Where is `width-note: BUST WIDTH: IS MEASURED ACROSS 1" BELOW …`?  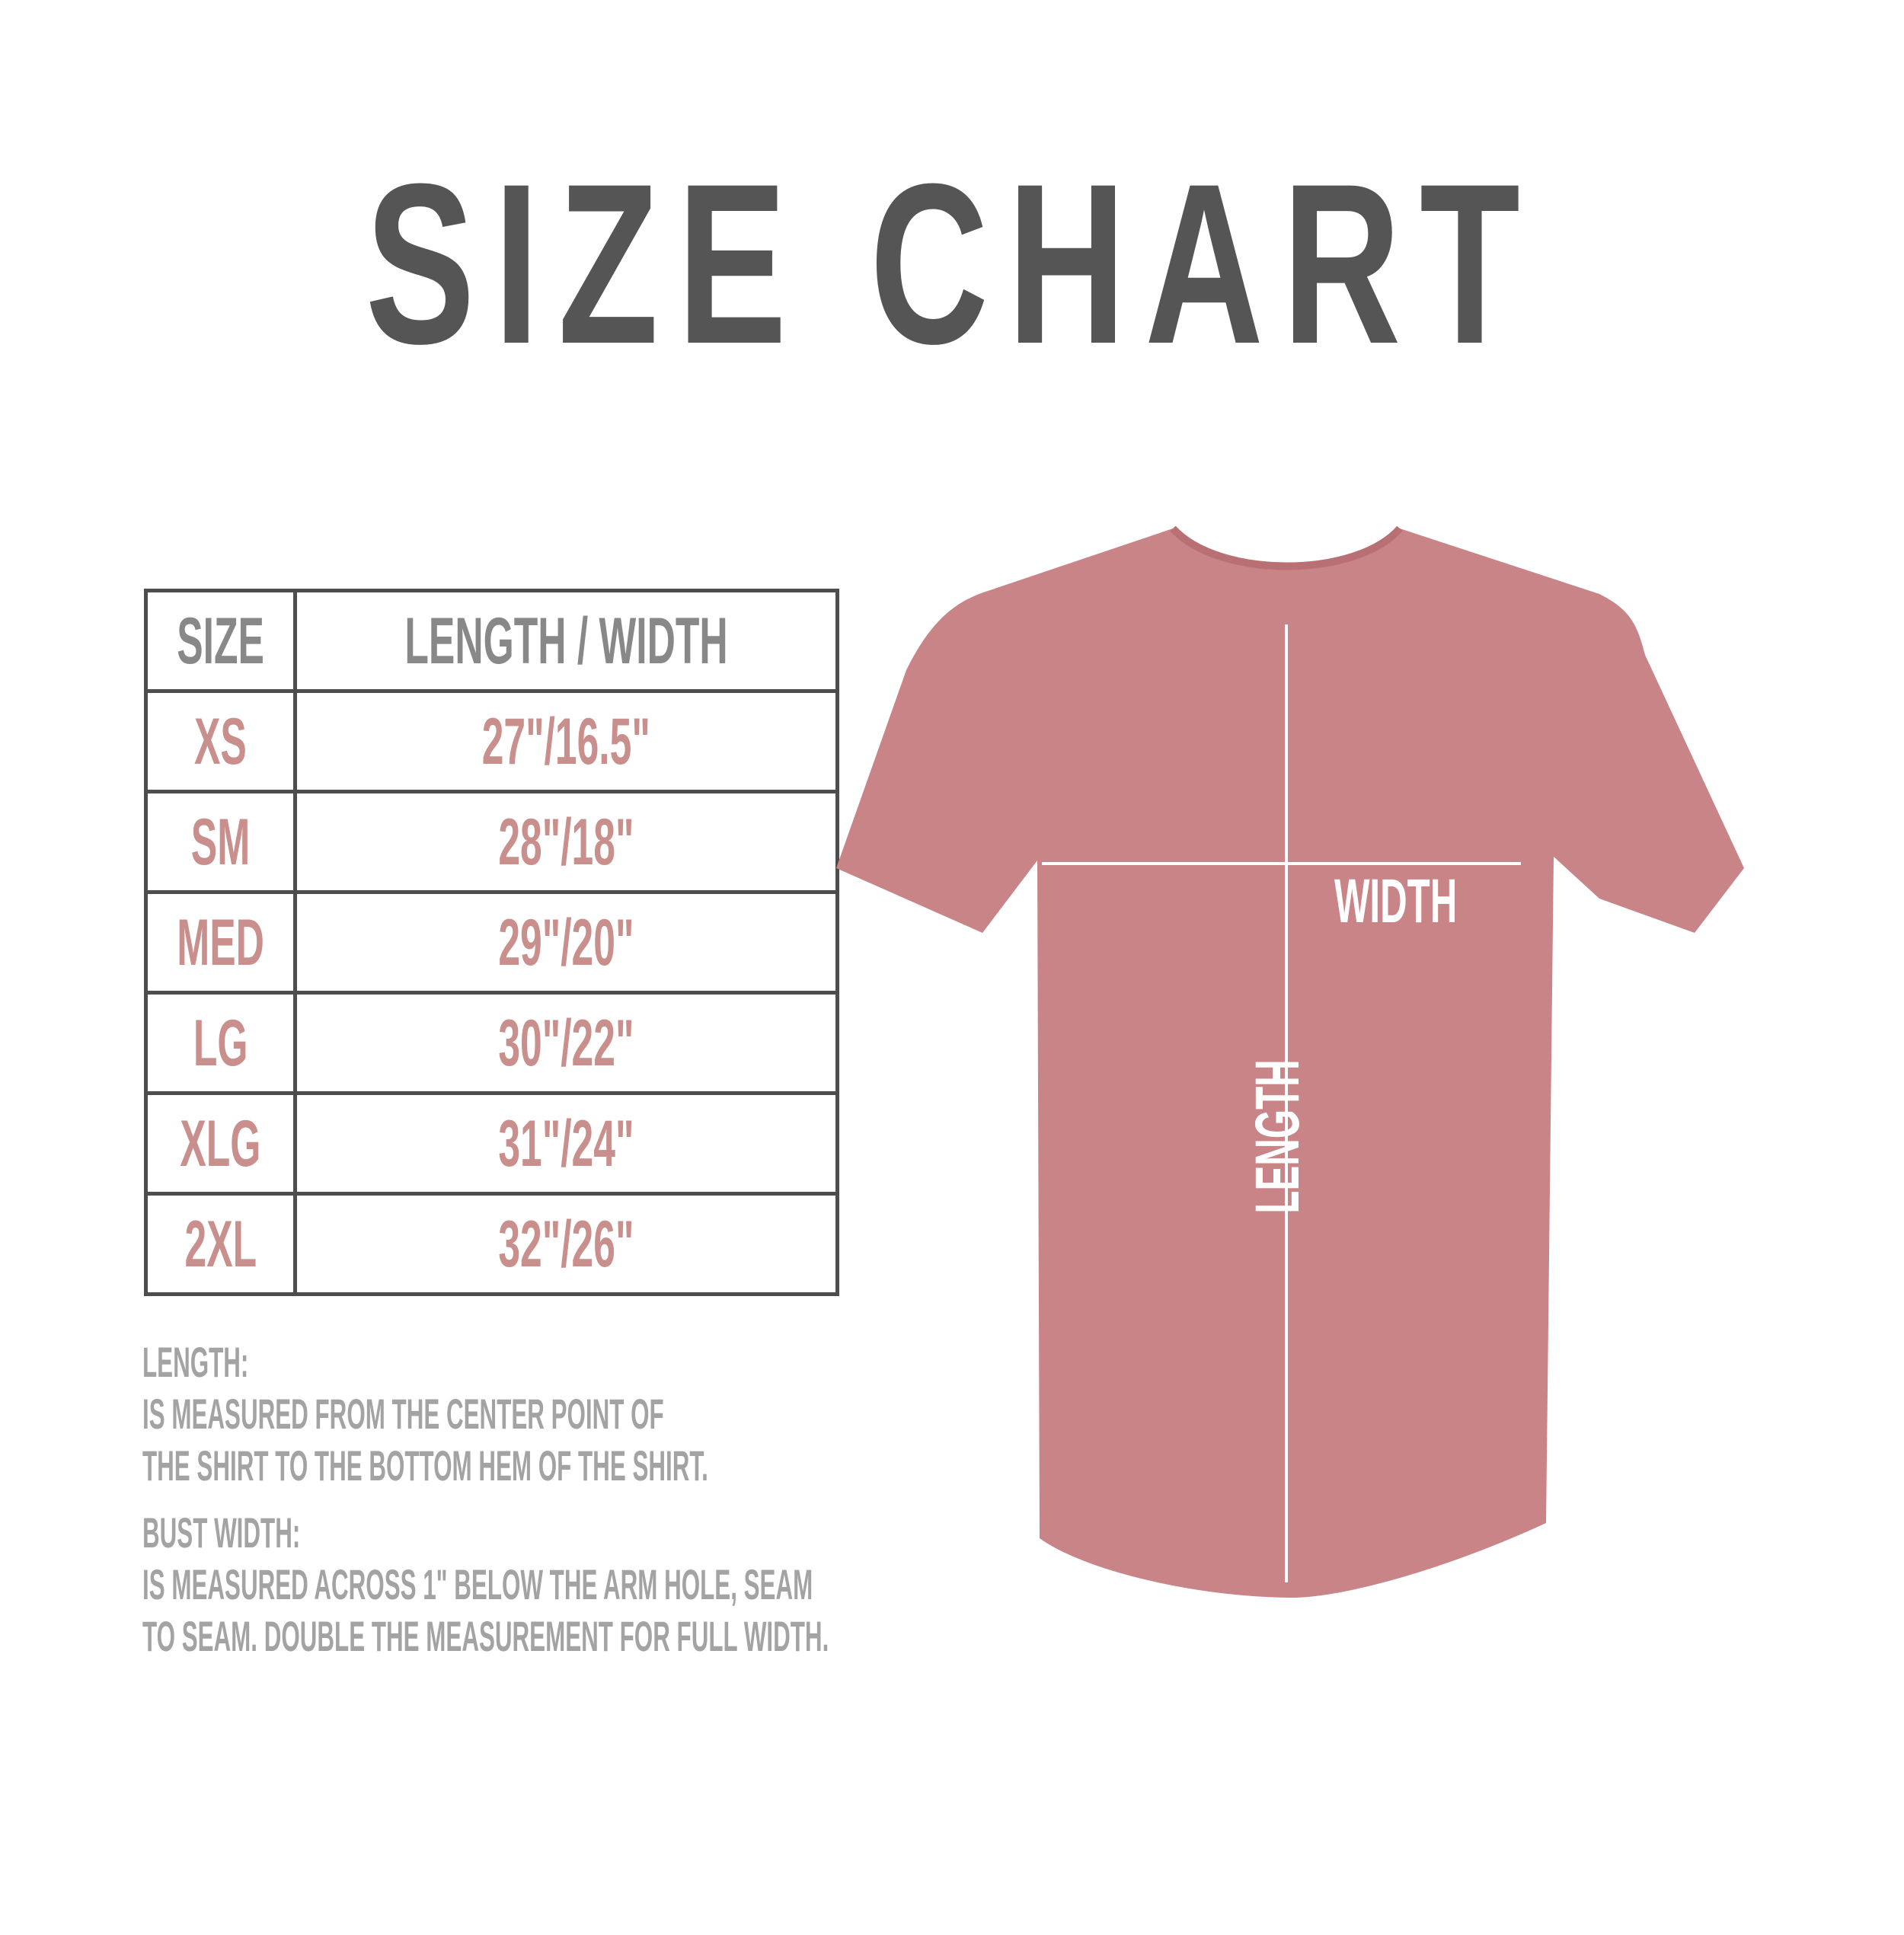 width-note: BUST WIDTH: IS MEASURED ACROSS 1" BELOW … is located at coordinates (755, 1584).